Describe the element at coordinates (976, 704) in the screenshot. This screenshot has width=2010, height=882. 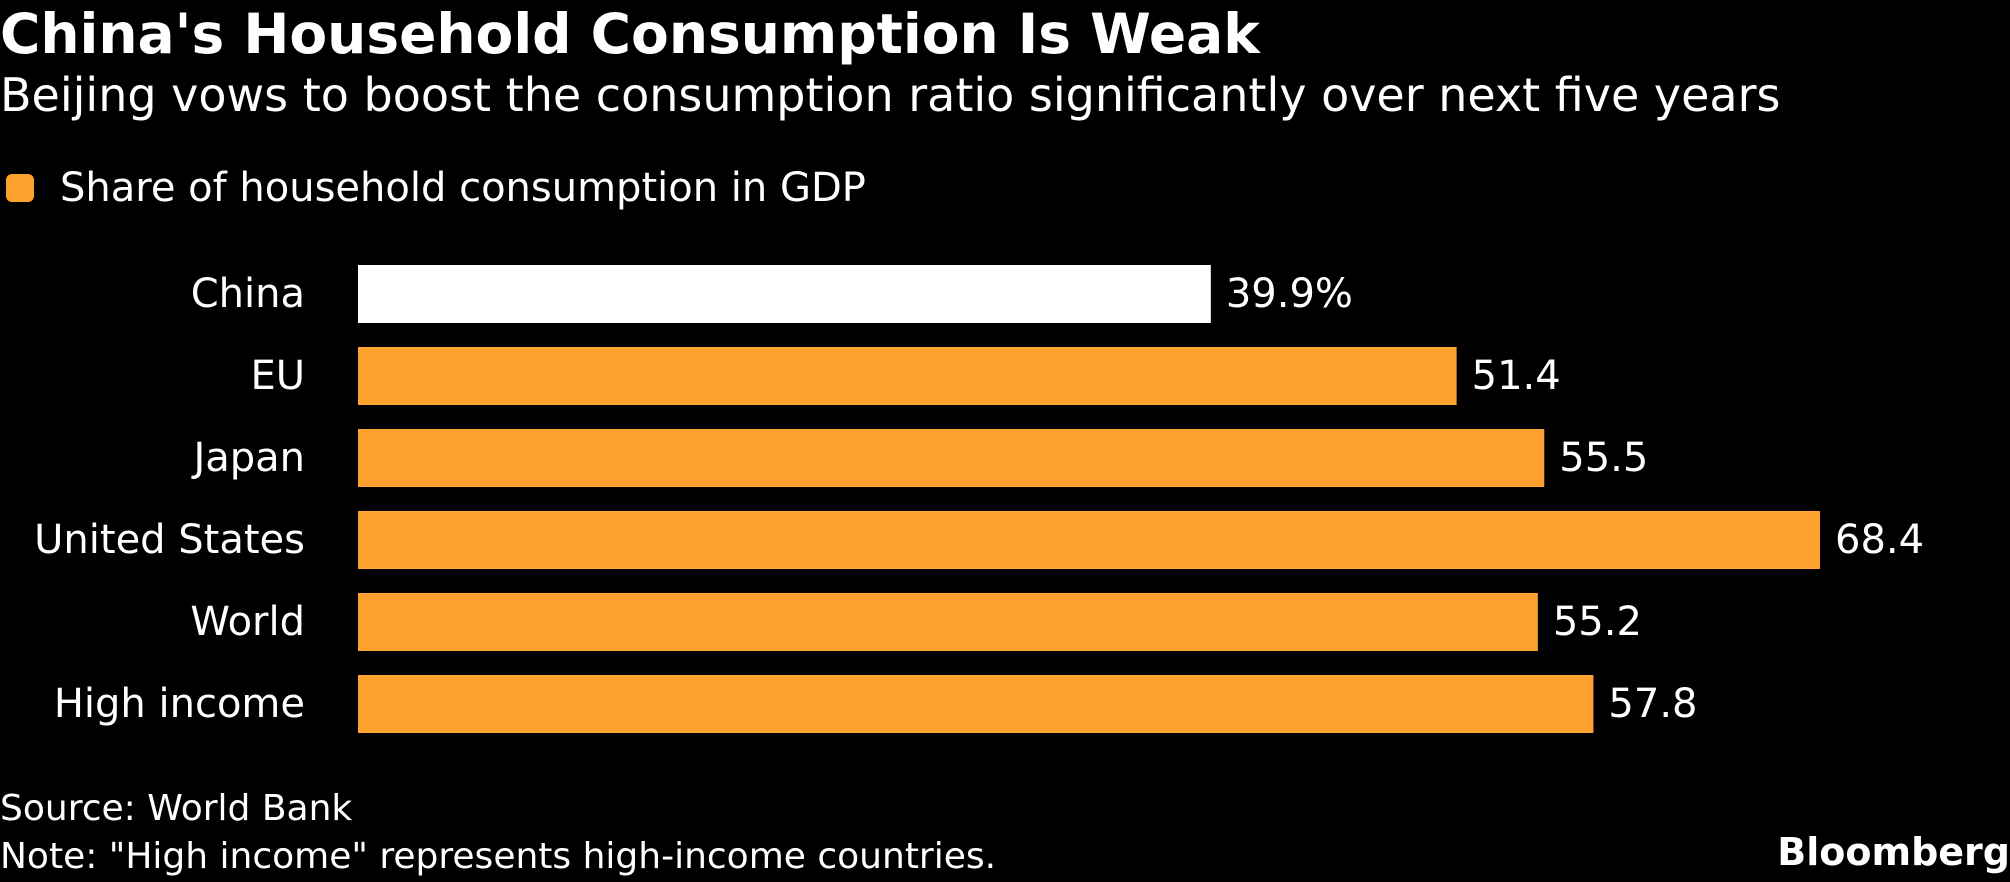
I see `bar-high-income` at that location.